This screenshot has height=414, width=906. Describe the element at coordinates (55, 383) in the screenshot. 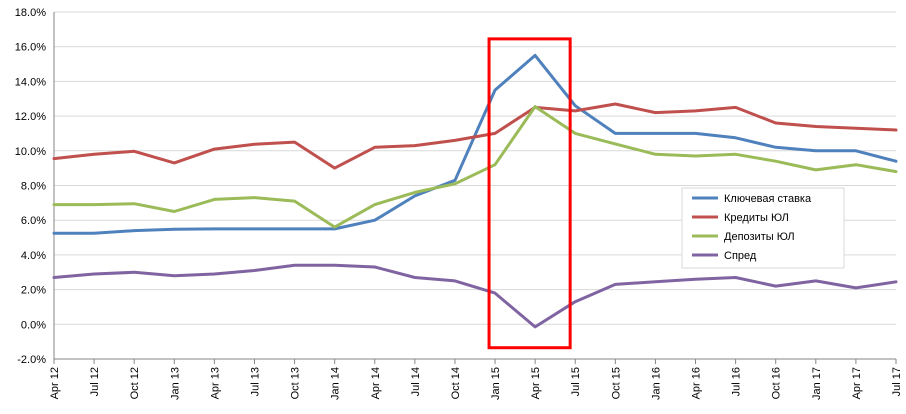

I see `x-tick-label: Apr 12` at that location.